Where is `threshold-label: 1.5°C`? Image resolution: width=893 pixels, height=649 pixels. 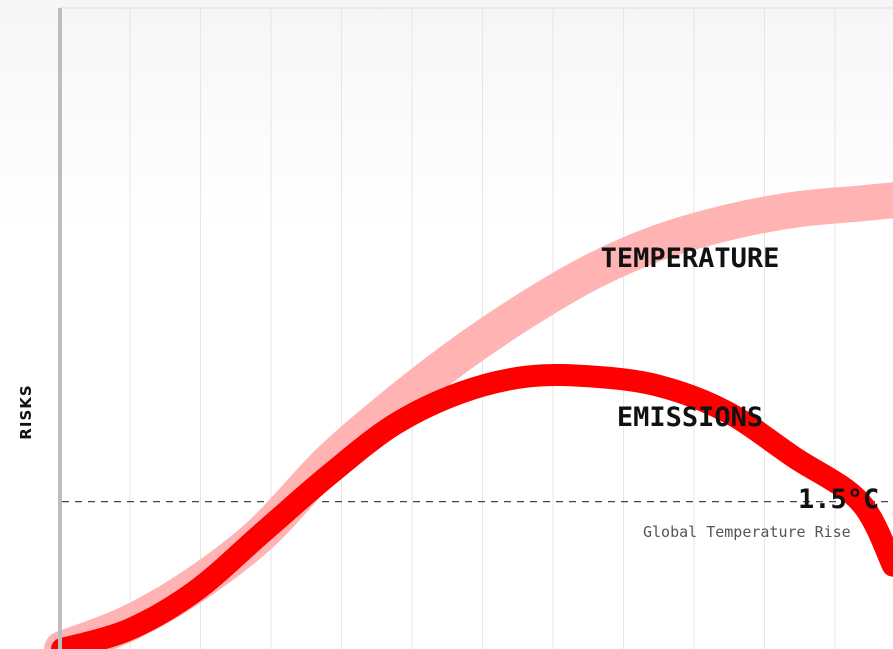
threshold-label: 1.5°C is located at coordinates (838, 499).